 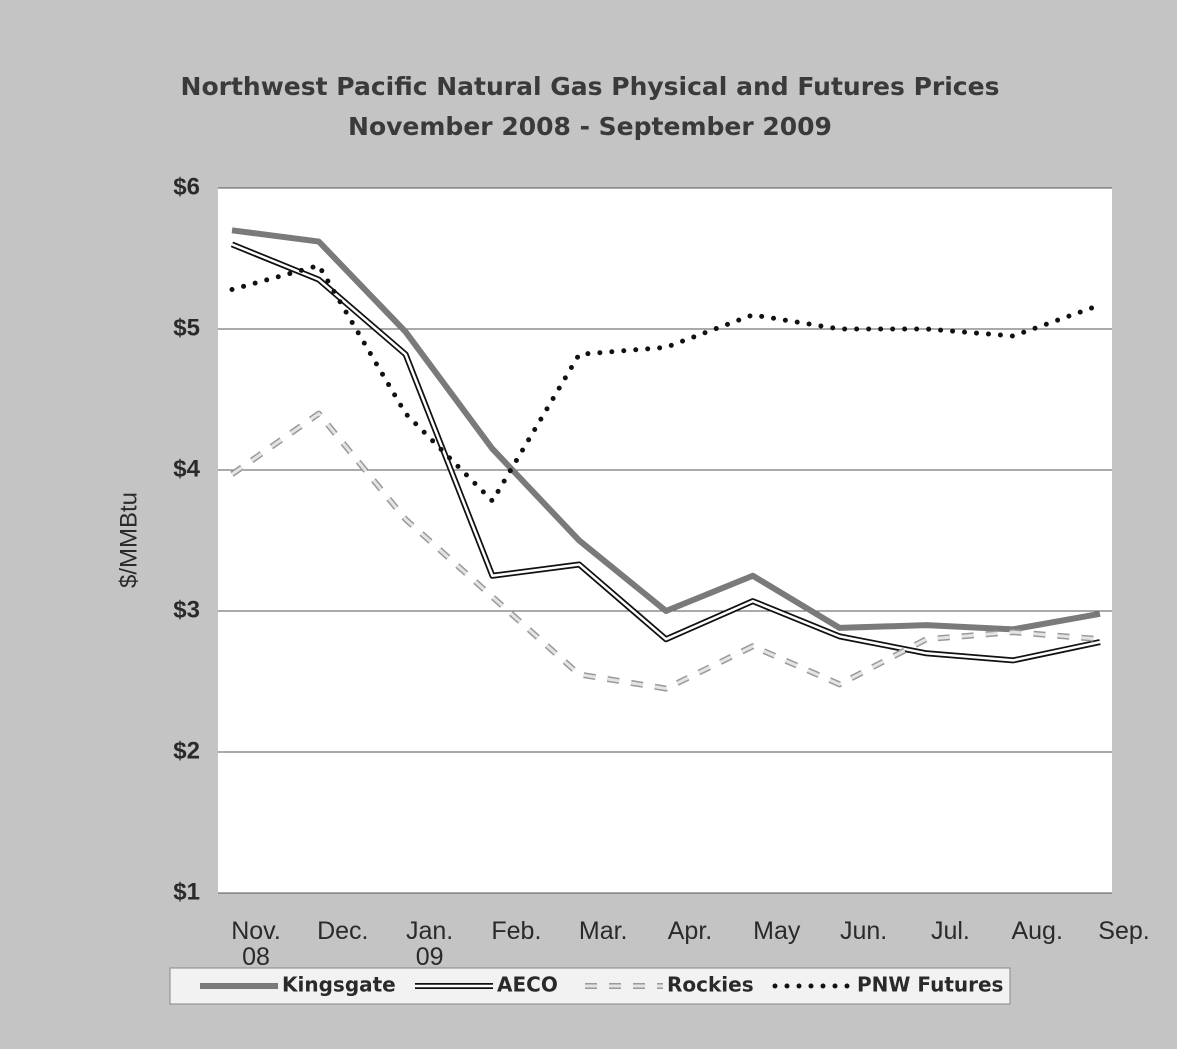 I want to click on x-tick-label: Aug., so click(x=1037, y=931).